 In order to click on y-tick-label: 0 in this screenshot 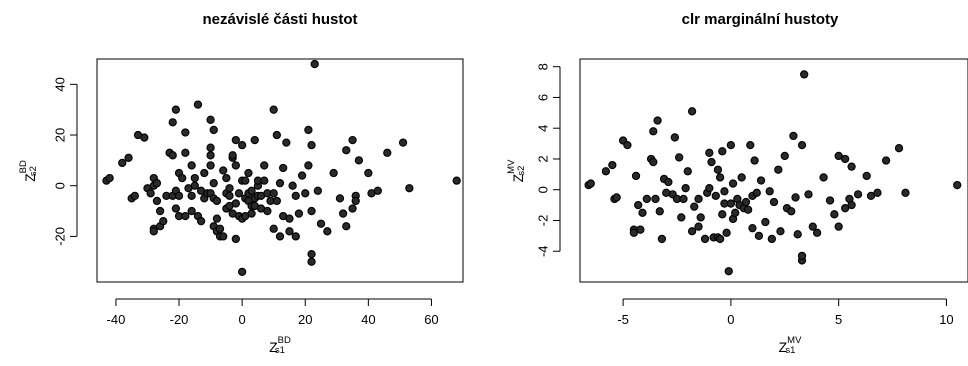, I will do `click(542, 189)`.